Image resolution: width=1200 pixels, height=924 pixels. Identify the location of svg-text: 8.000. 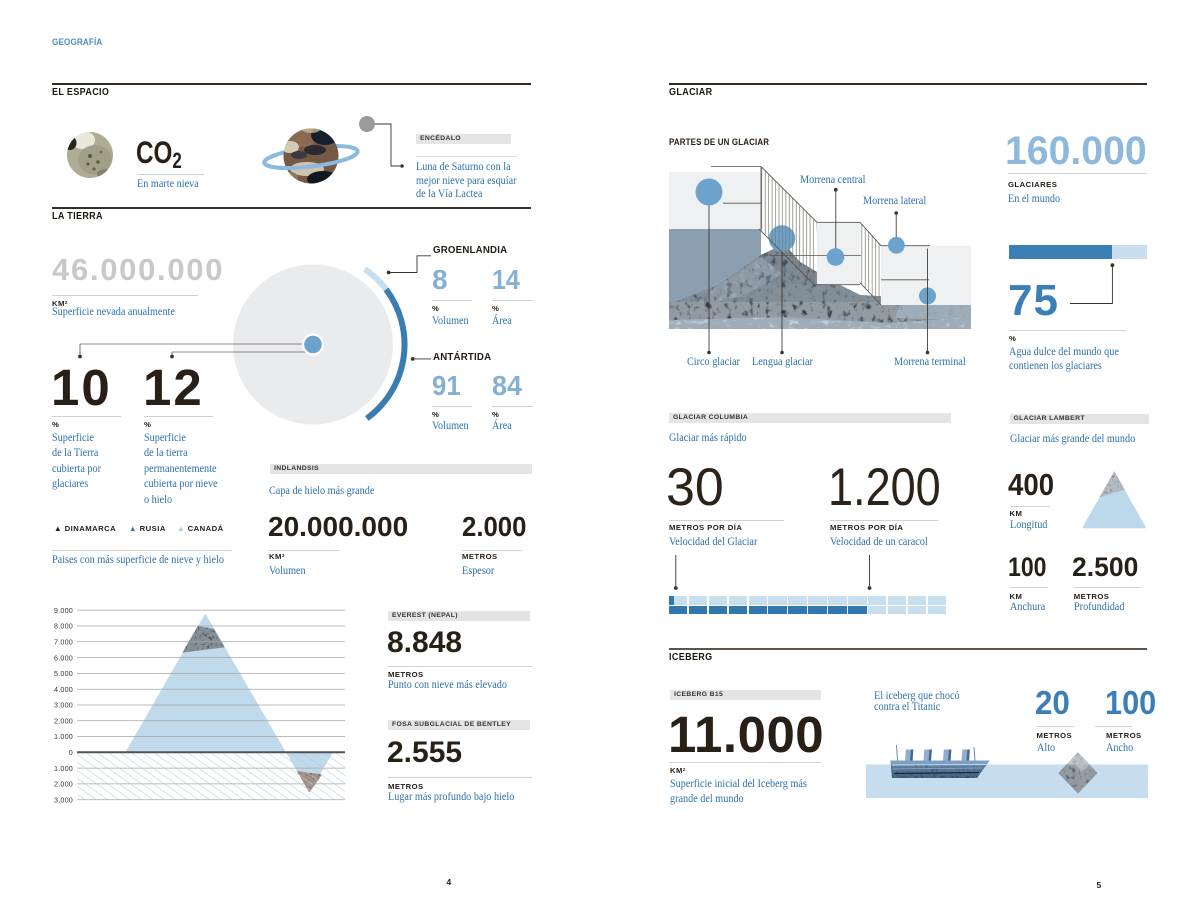
(63, 626).